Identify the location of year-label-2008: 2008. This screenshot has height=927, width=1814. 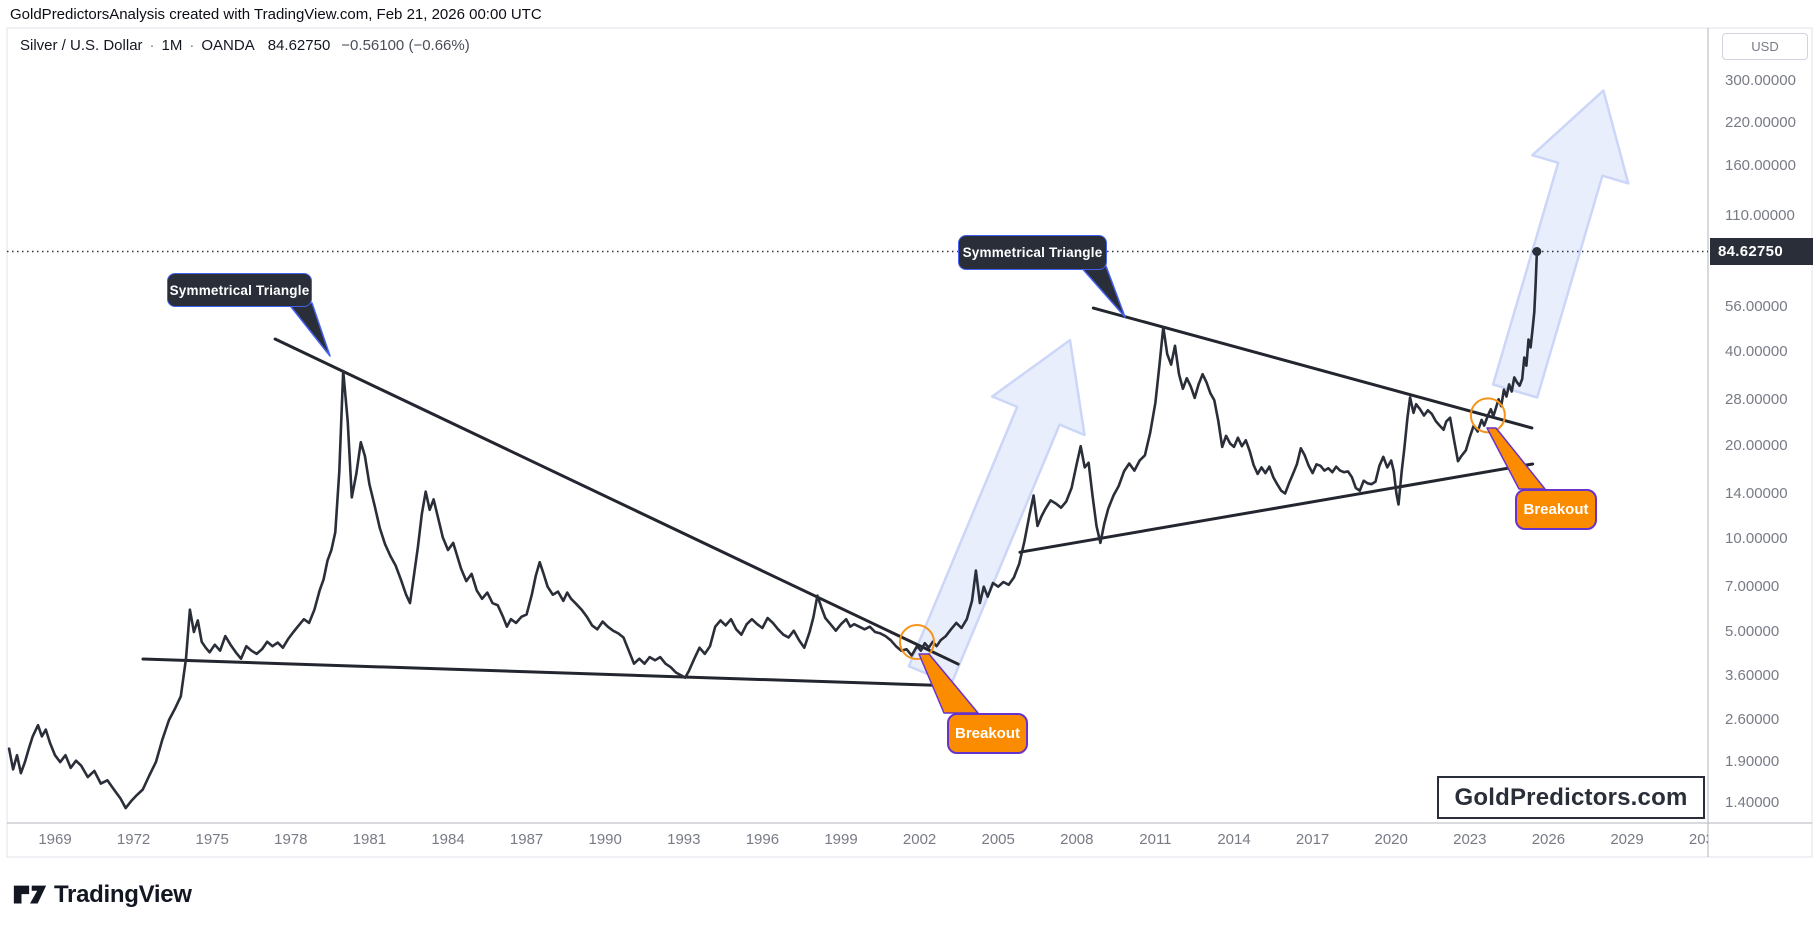
(1077, 839).